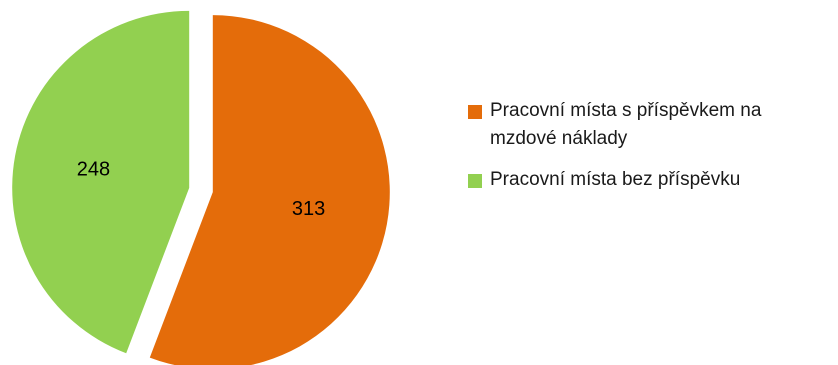 The width and height of the screenshot is (838, 365). I want to click on legend-item-without-subsidy: Pracovní místa bez příspěvku, so click(650, 180).